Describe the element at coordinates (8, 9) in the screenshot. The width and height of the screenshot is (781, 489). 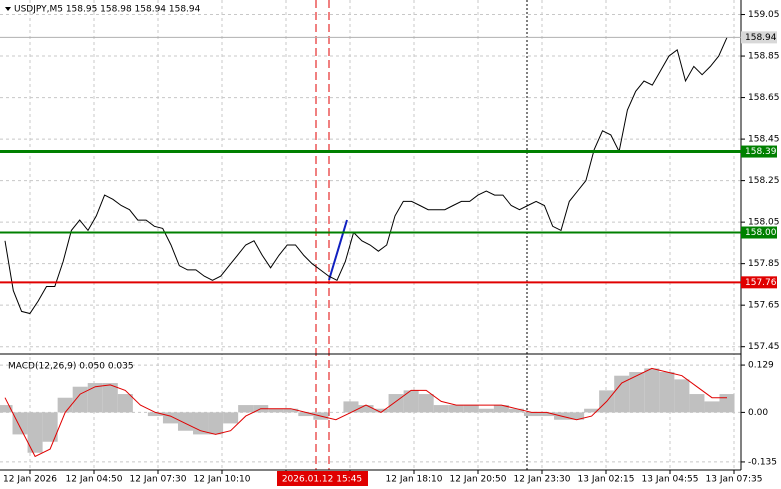
I see `menu-arrow` at that location.